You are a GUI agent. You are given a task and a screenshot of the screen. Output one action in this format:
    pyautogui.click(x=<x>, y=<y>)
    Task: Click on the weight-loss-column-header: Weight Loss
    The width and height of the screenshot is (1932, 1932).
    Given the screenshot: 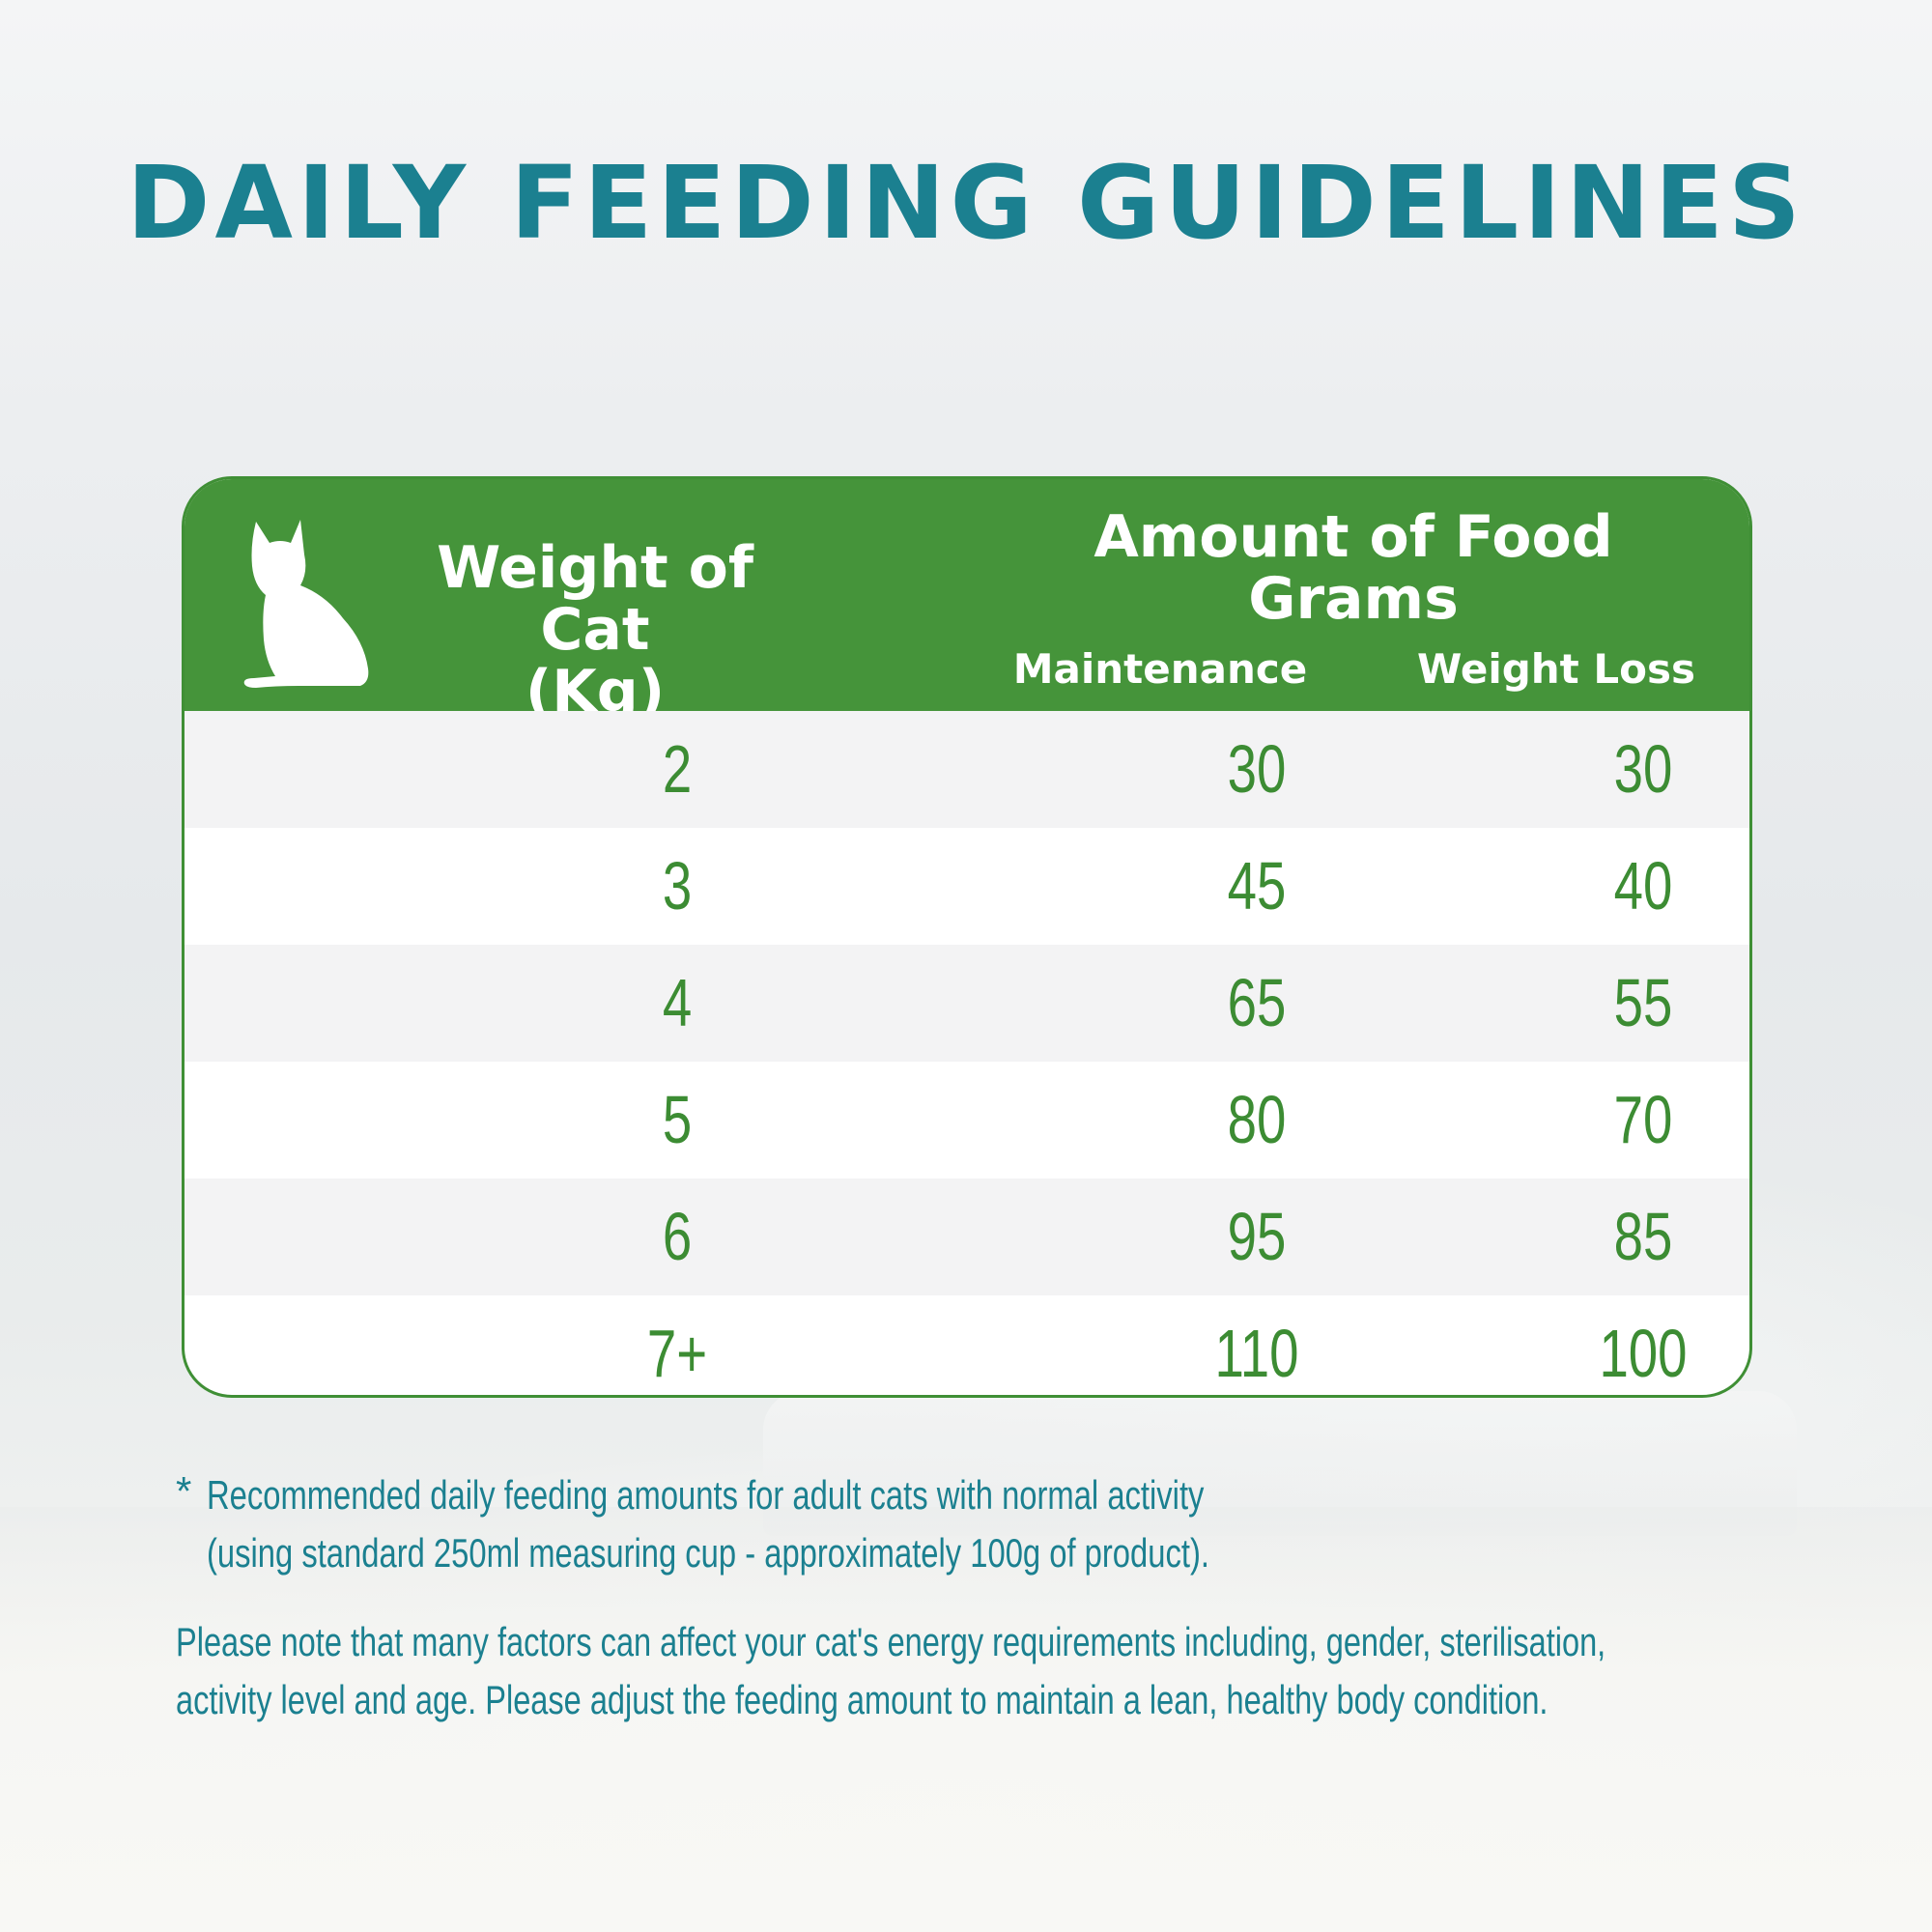 What is the action you would take?
    pyautogui.click(x=1556, y=669)
    